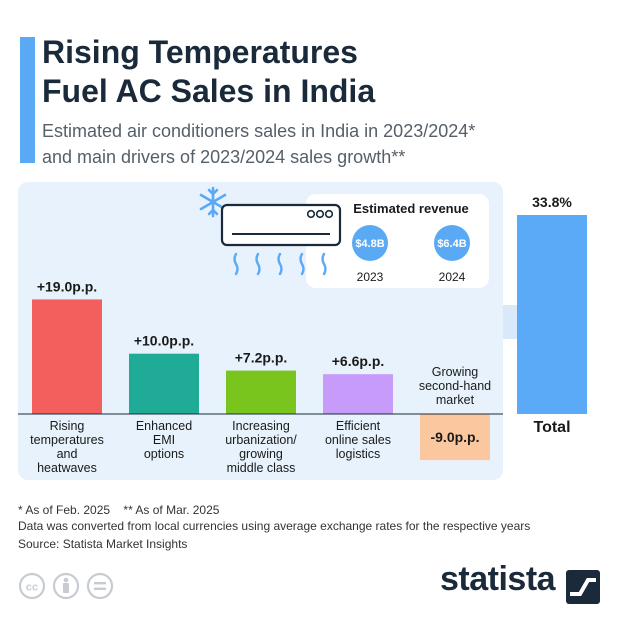 This screenshot has width=620, height=620. I want to click on category-label: Growing second-hand market, so click(455, 386).